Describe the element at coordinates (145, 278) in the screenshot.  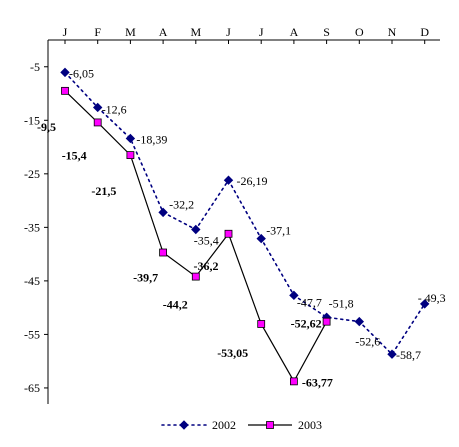
I see `data-label-2003: -39,7` at that location.